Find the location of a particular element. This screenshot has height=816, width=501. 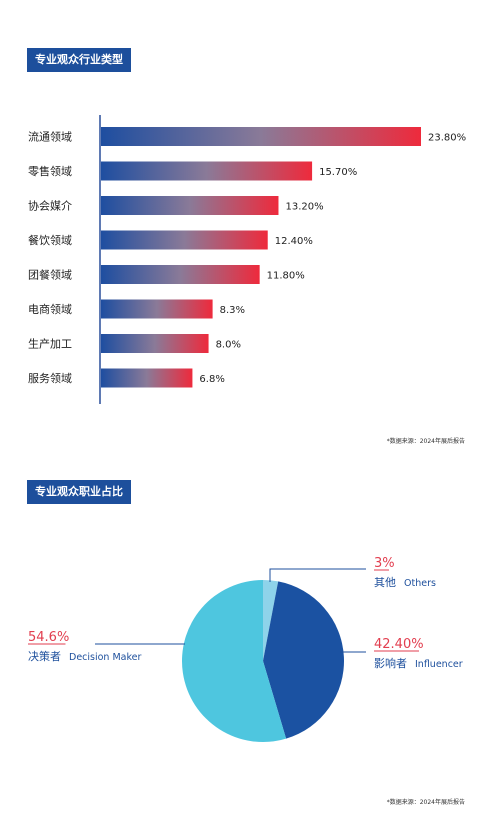

bar-category-label: 零售领域 is located at coordinates (50, 171).